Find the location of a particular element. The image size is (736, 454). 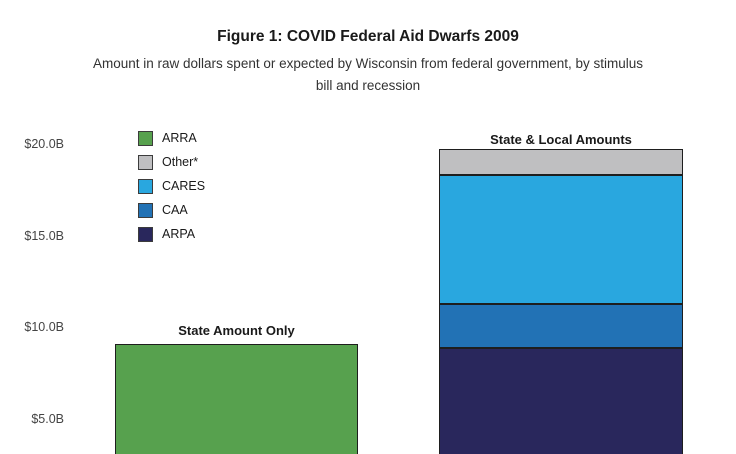

figure-title: Figure 1: COVID Federal Aid Dwarfs 2009 is located at coordinates (368, 36).